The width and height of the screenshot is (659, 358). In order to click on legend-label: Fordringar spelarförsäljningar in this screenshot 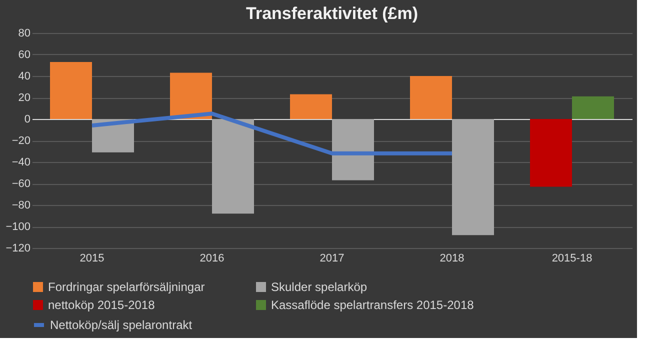, I will do `click(126, 287)`.